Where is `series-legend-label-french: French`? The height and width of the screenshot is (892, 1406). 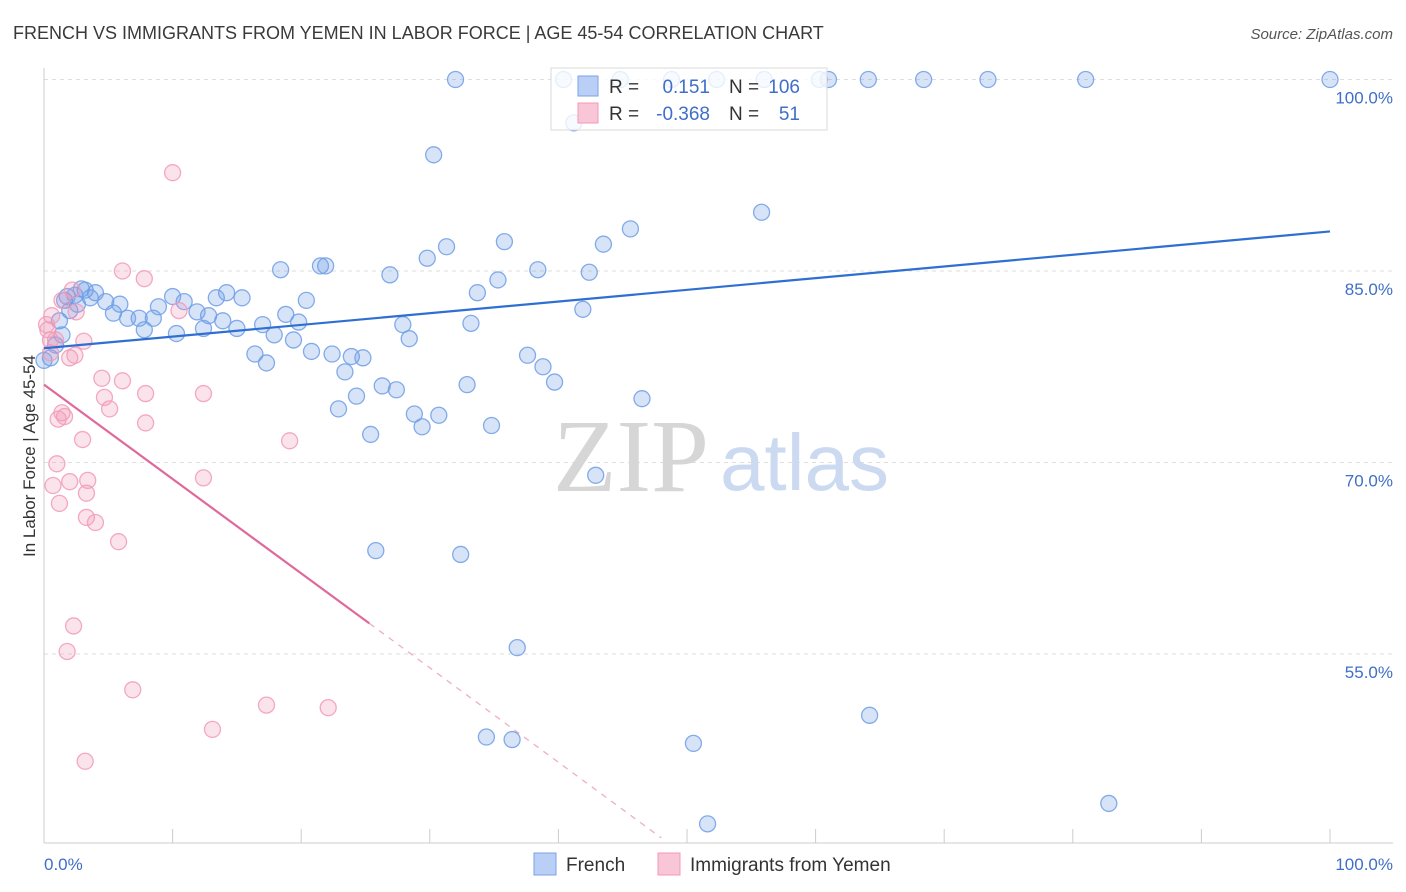 series-legend-label-french: French is located at coordinates (595, 865).